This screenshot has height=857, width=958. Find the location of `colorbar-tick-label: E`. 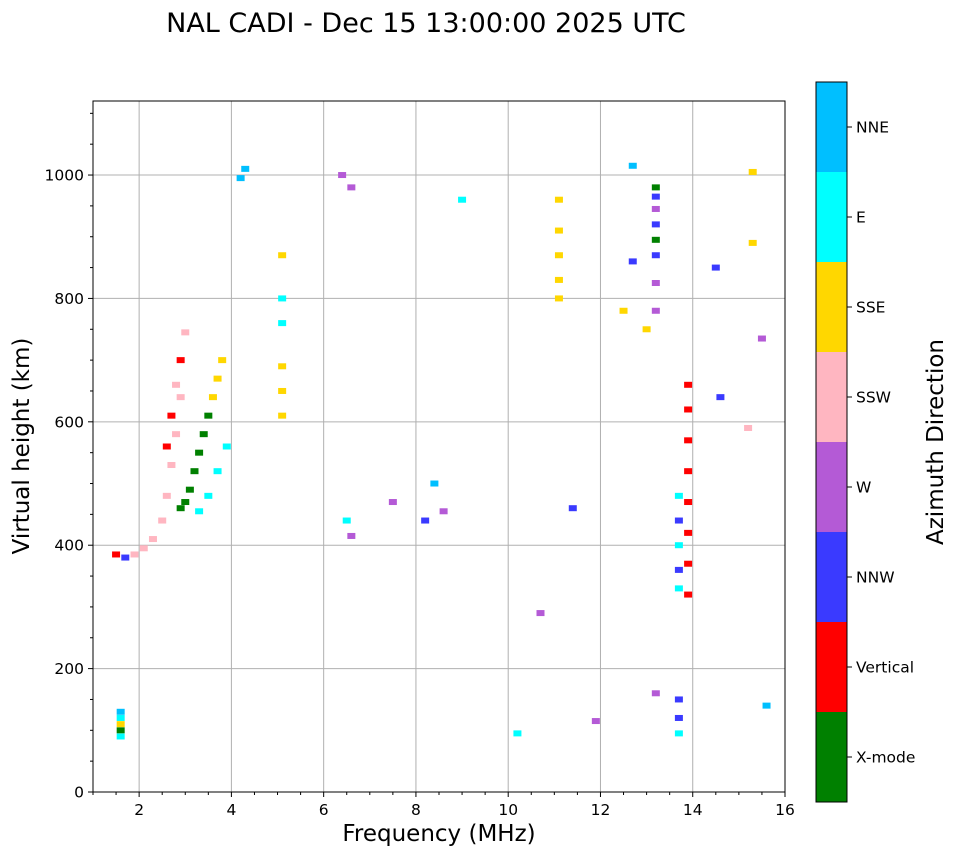

colorbar-tick-label: E is located at coordinates (861, 218).